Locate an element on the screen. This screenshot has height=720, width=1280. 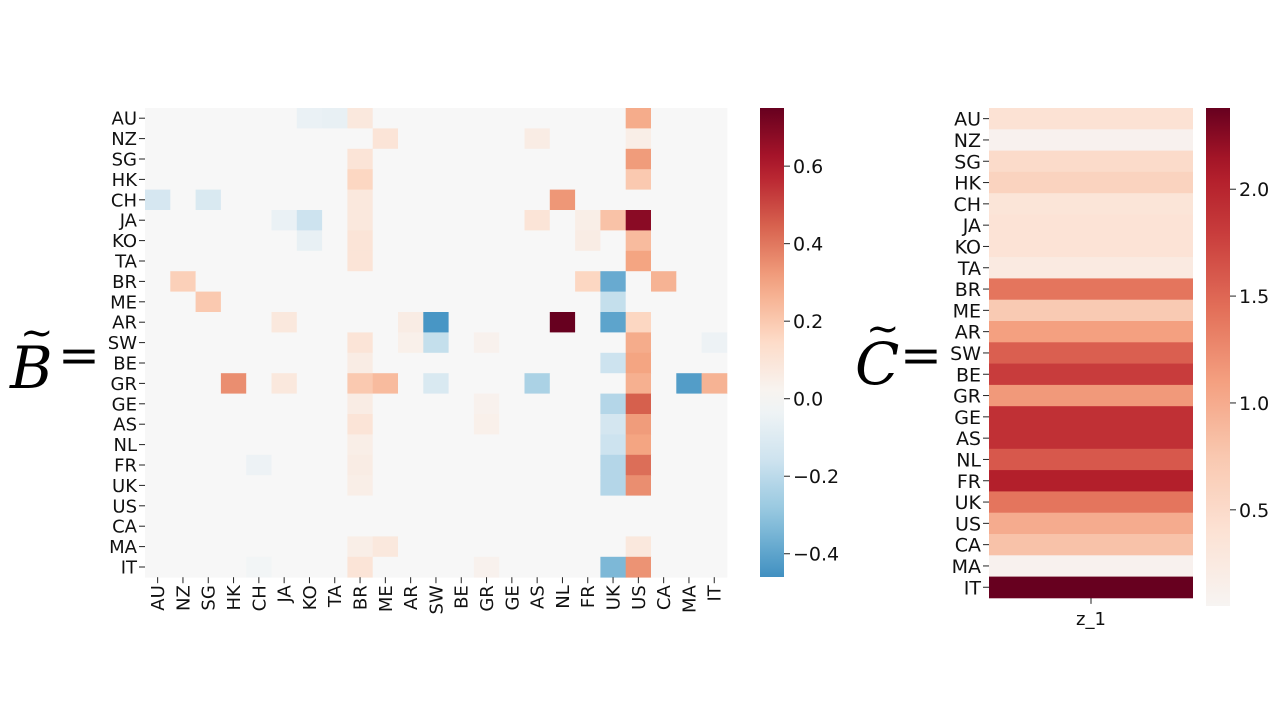
b-cell-it-ma is located at coordinates (689, 567).